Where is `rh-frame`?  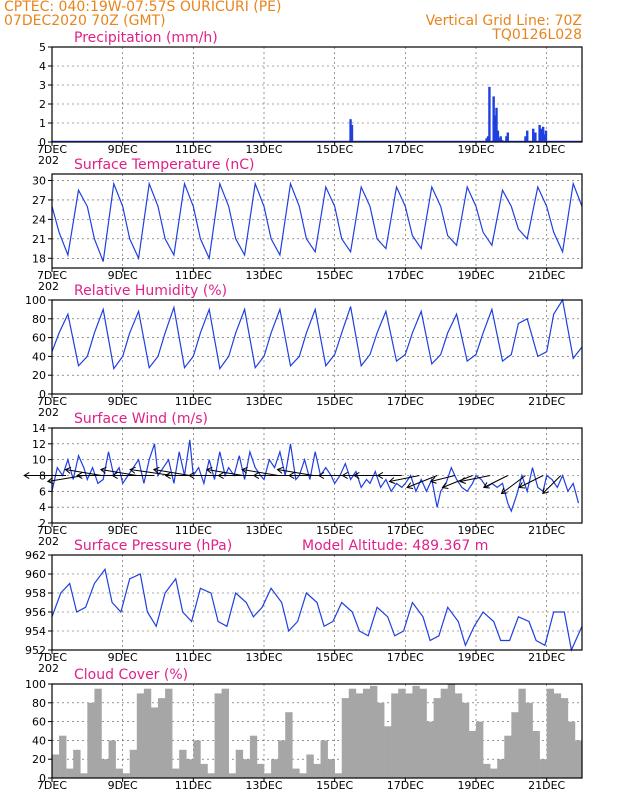 rh-frame is located at coordinates (317, 347).